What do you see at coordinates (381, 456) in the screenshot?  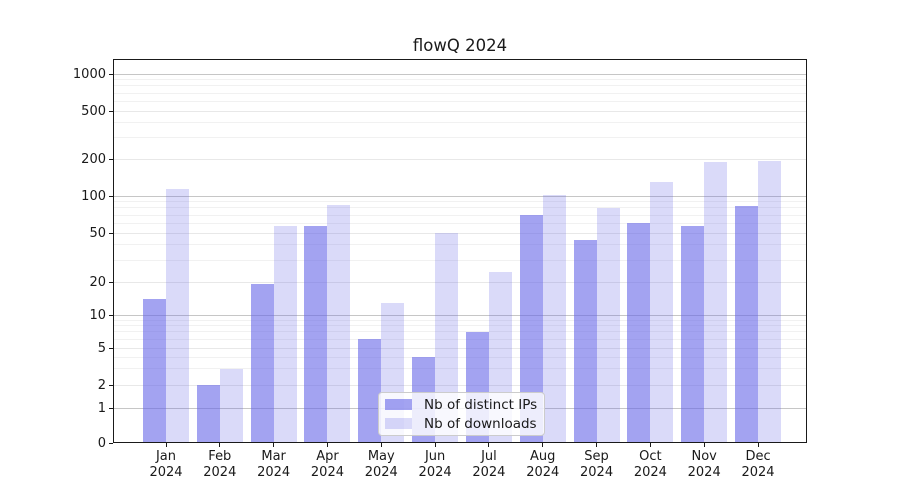 I see `x-tick-month: May` at bounding box center [381, 456].